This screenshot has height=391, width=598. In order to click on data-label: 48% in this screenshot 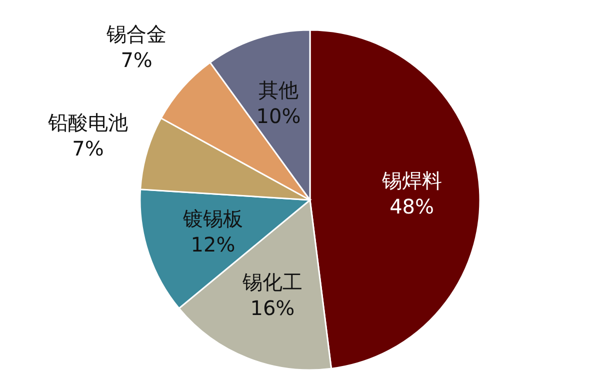, I will do `click(412, 206)`.